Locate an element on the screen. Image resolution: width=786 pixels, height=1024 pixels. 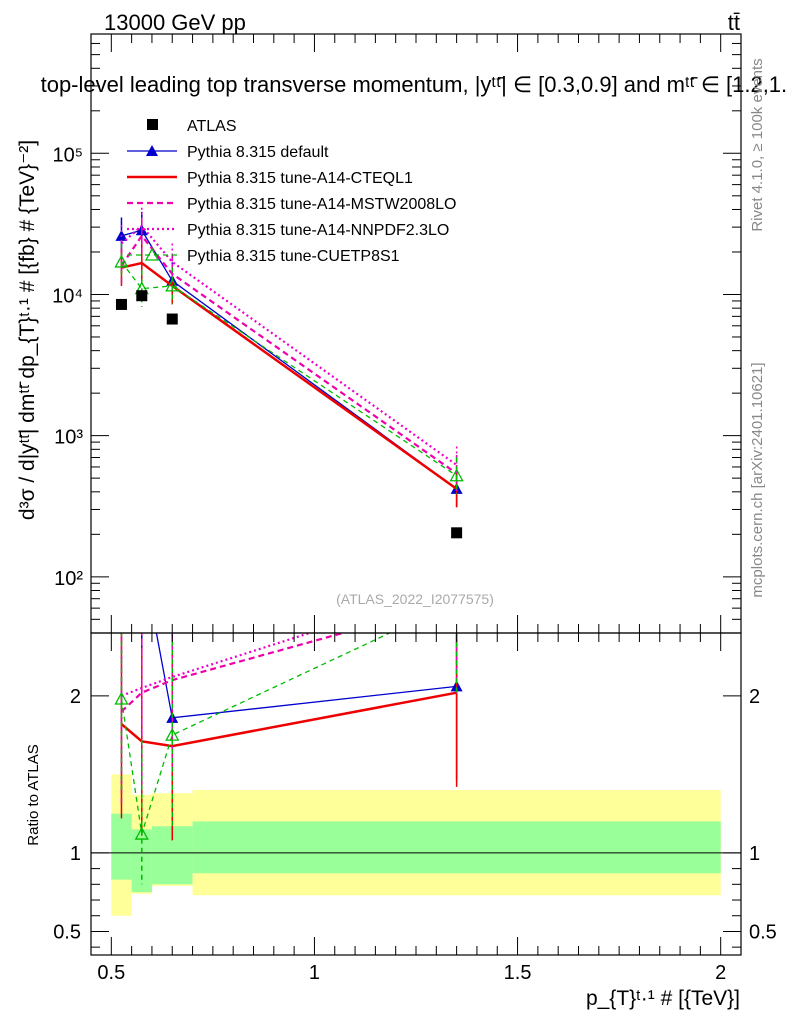
legend-label: Pythia 8.315 tune-CUETP8S1 is located at coordinates (293, 256).